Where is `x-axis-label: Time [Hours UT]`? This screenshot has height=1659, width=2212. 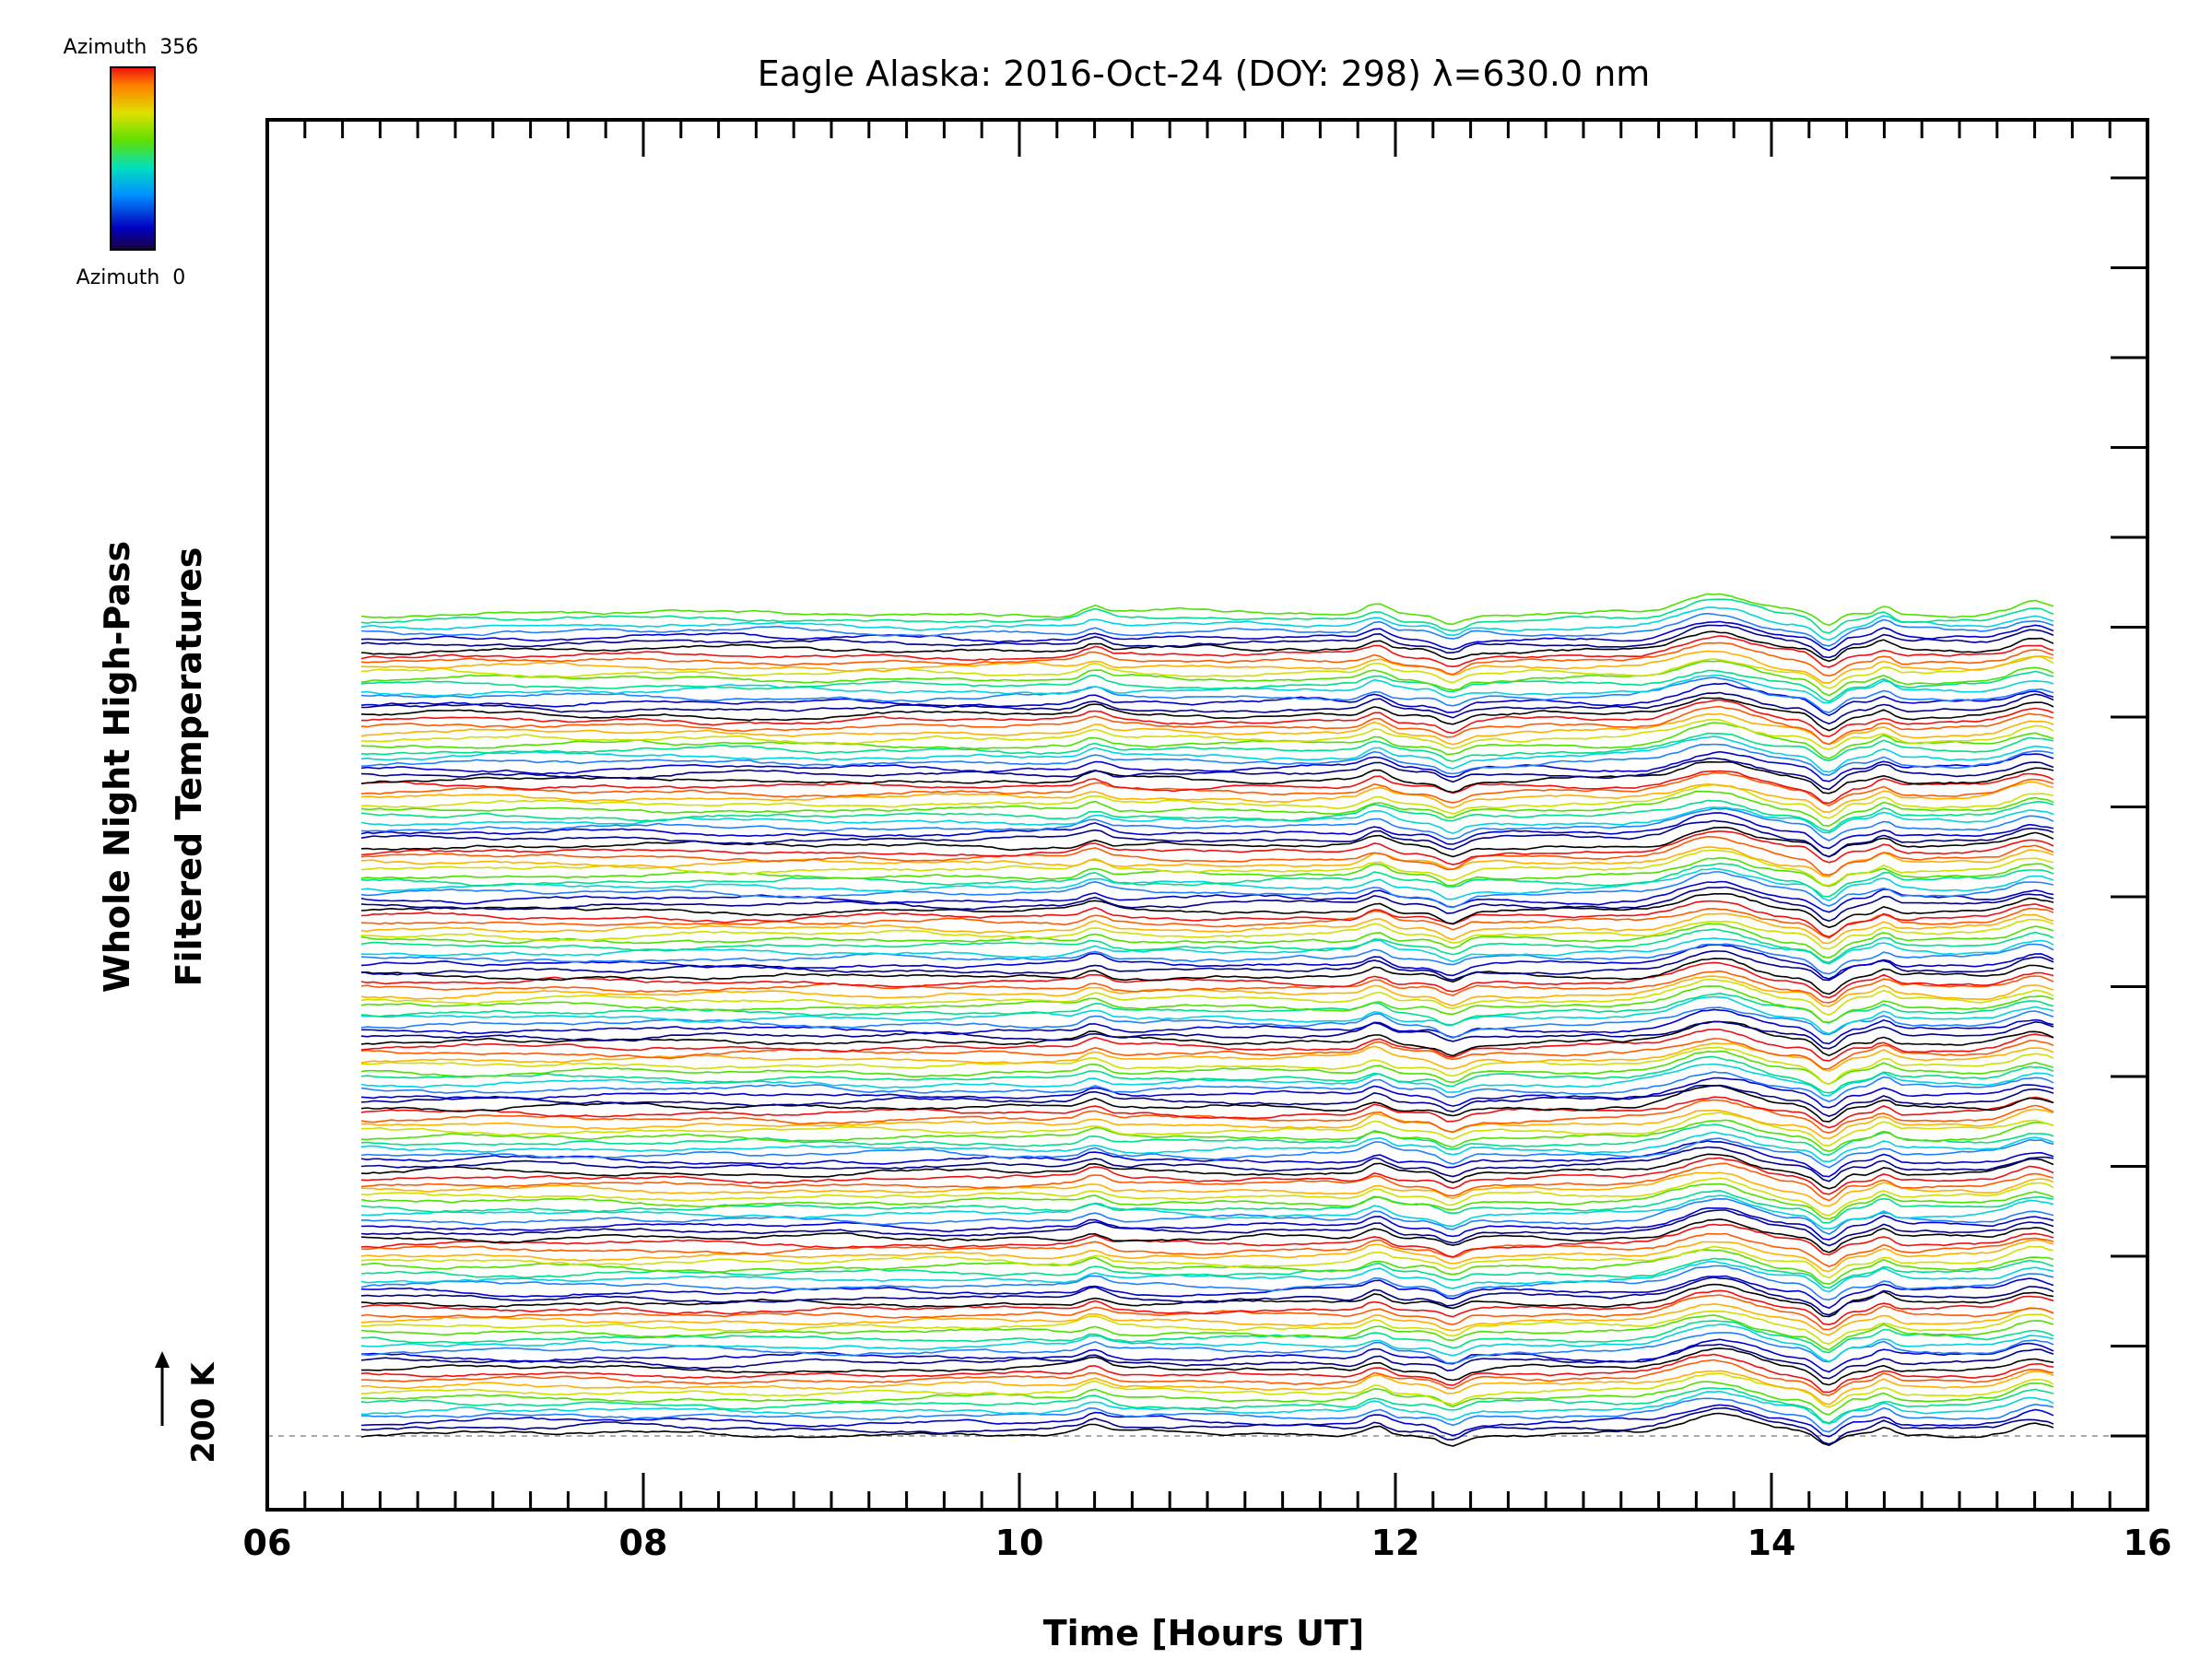
x-axis-label: Time [Hours UT] is located at coordinates (1204, 1633).